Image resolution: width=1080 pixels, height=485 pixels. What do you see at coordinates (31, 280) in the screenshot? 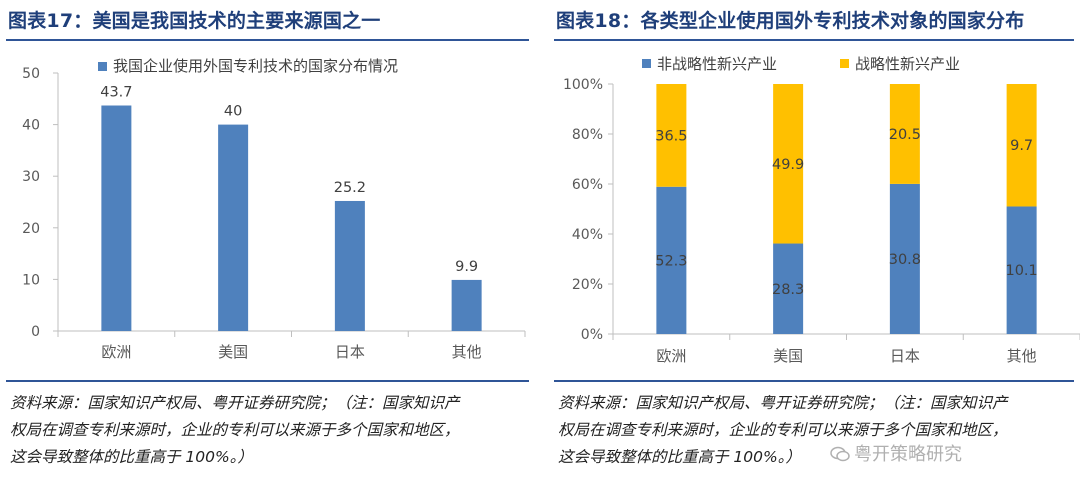
I see `y-tick-label: 10` at bounding box center [31, 280].